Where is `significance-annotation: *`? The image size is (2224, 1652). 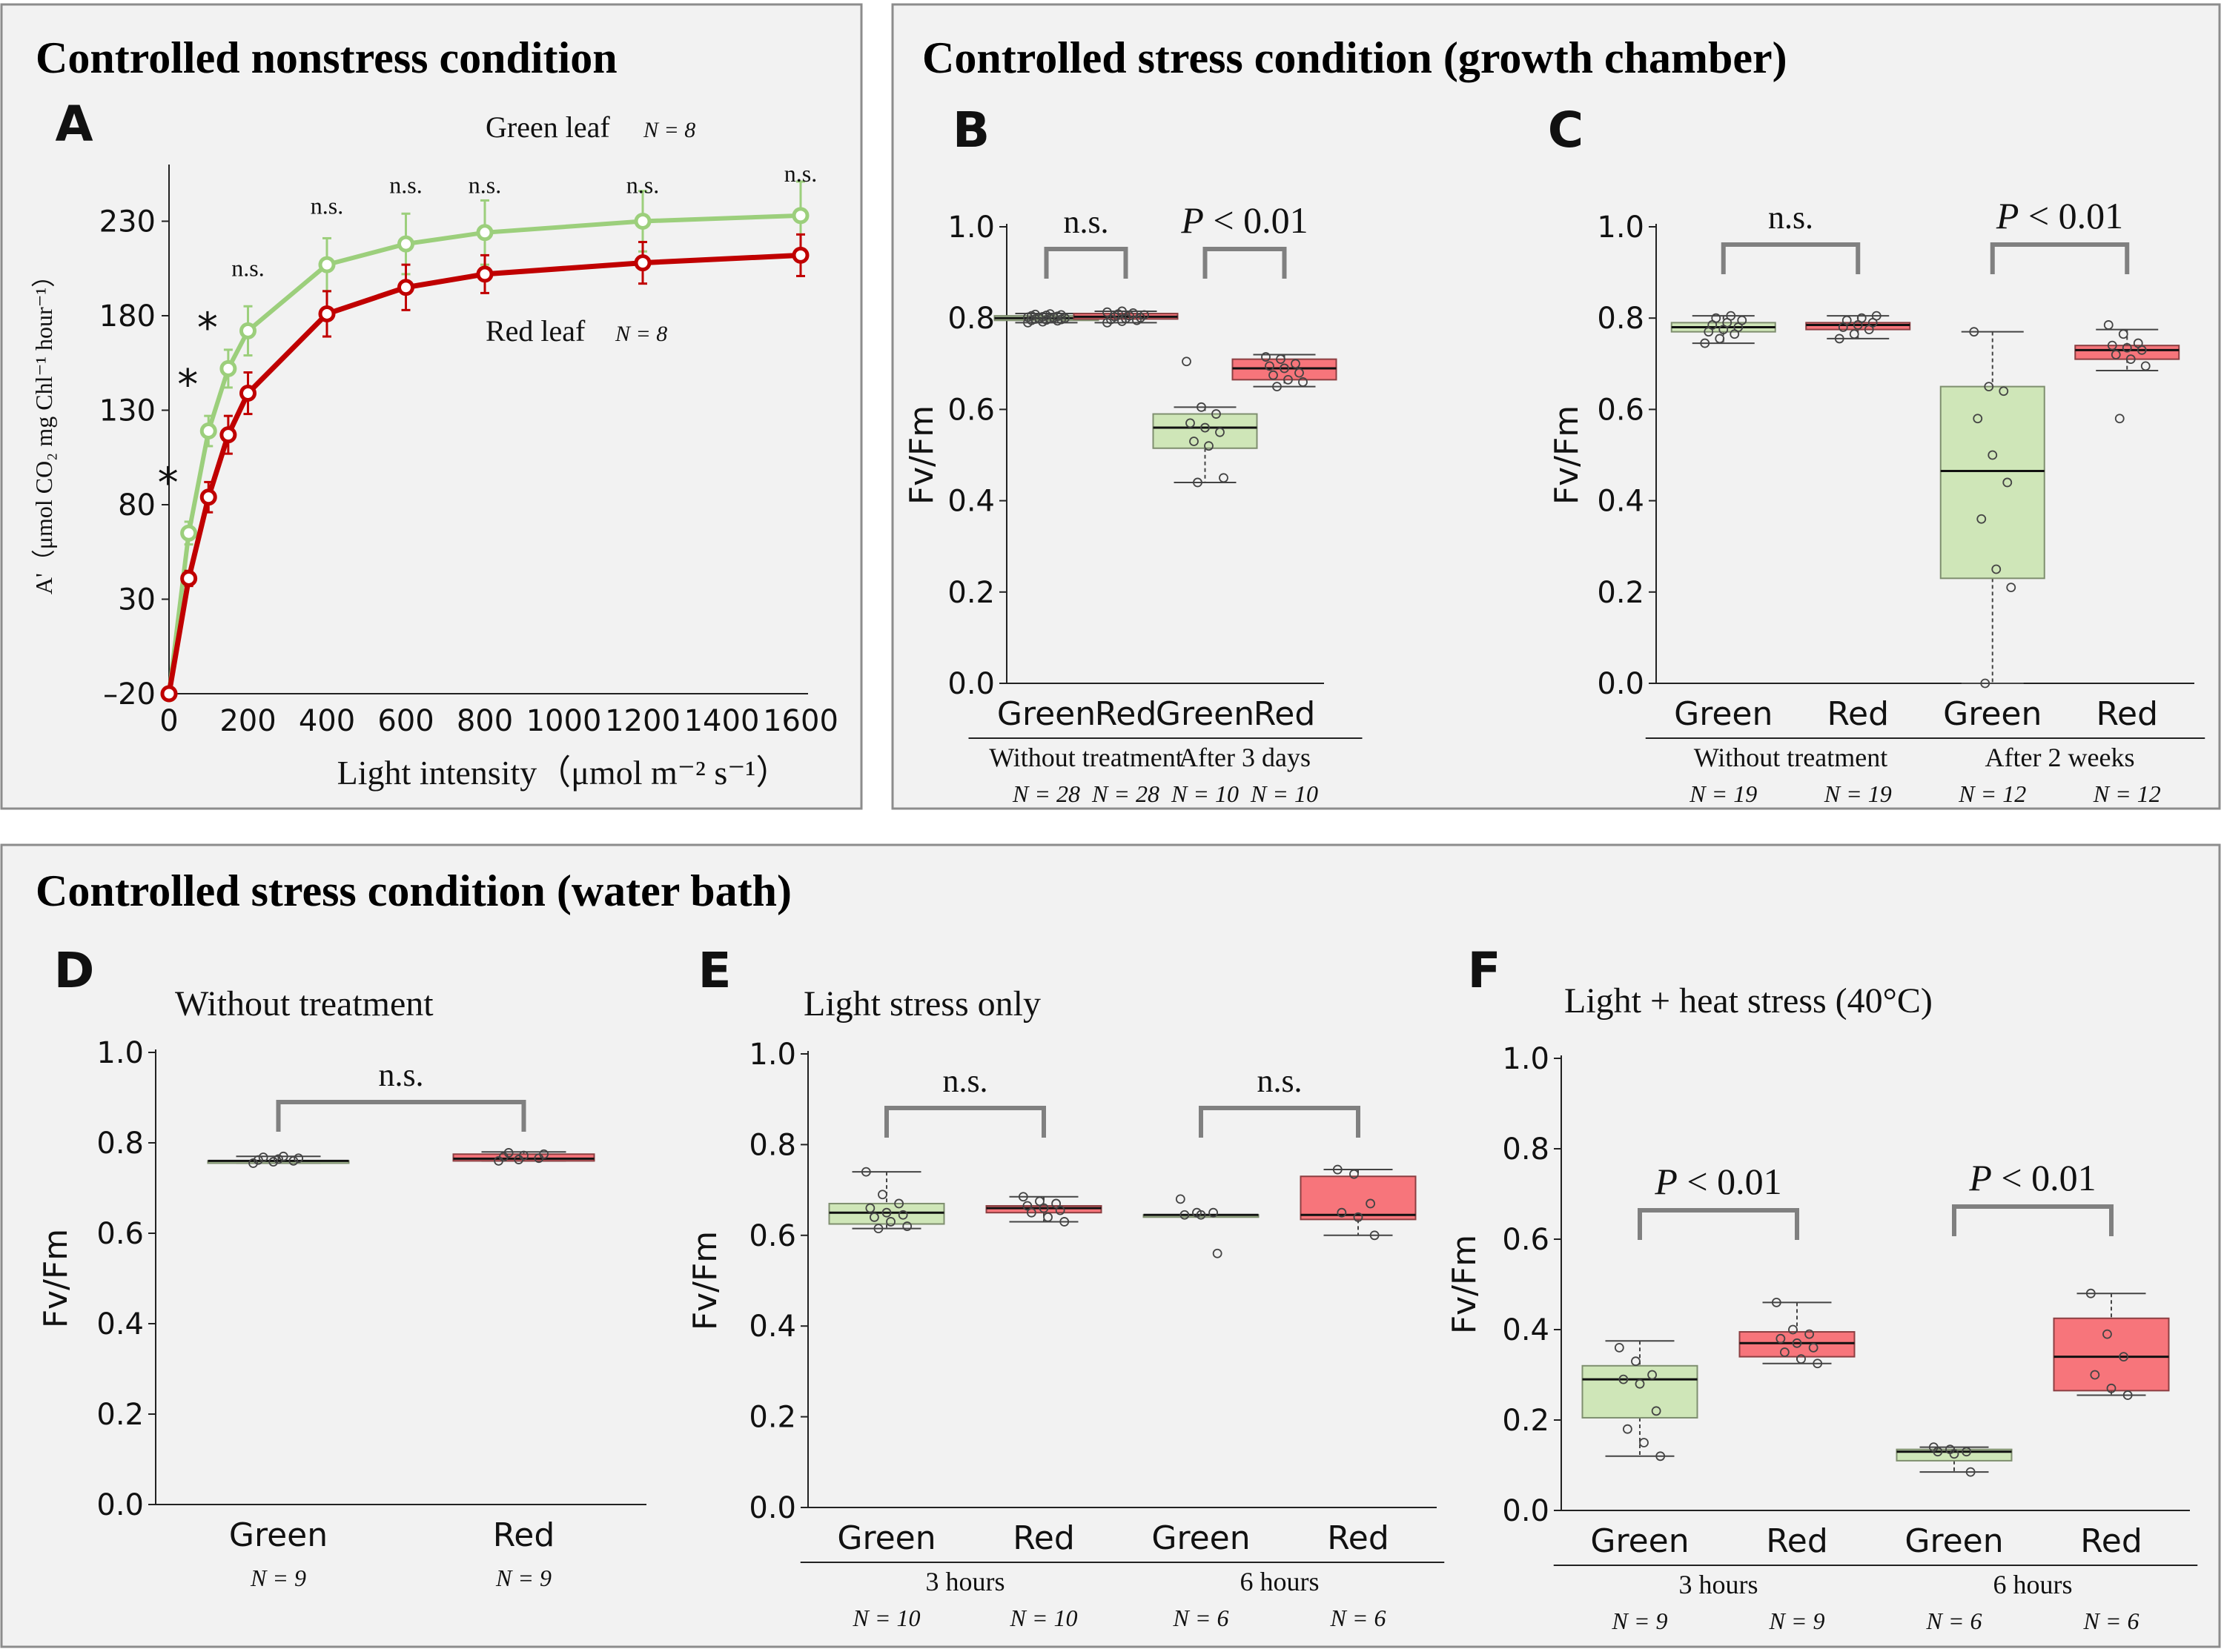
significance-annotation: * is located at coordinates (207, 328).